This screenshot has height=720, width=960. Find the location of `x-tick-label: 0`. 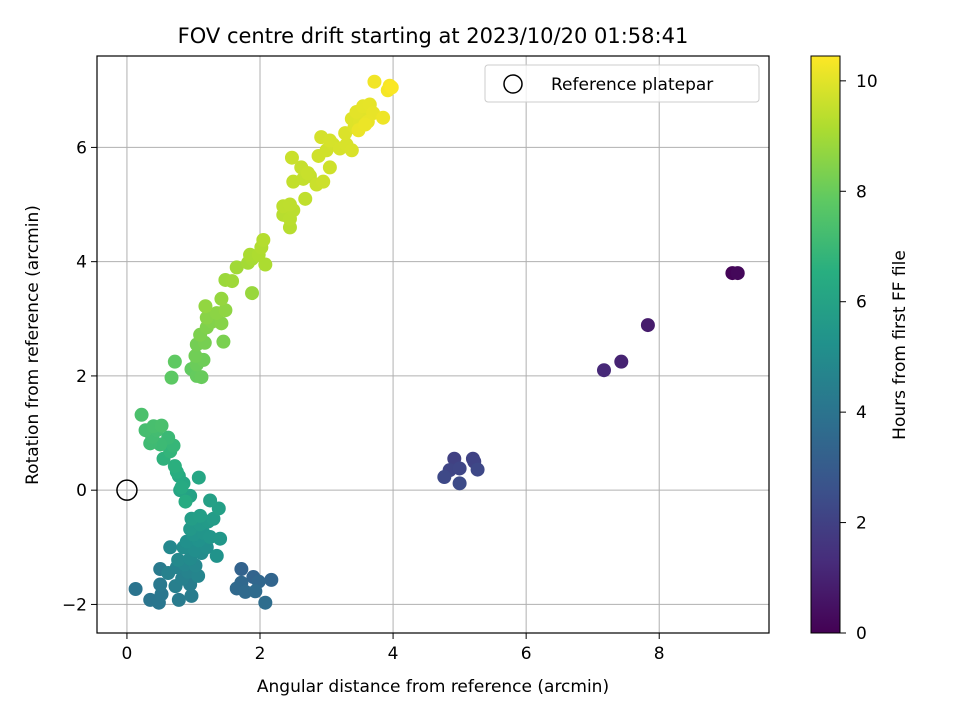

x-tick-label: 0 is located at coordinates (127, 654).